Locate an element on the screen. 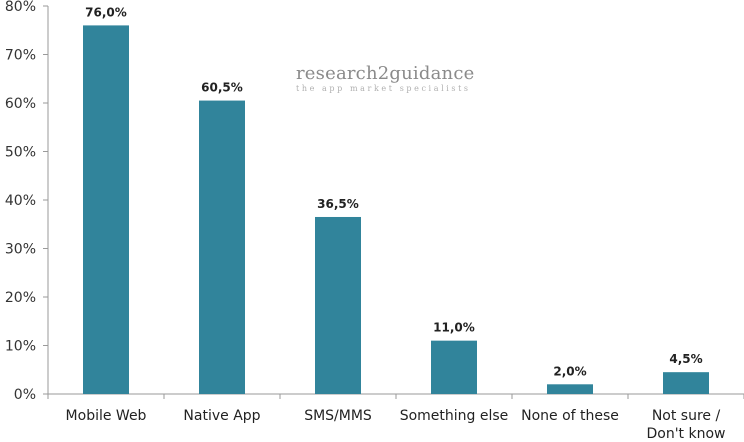  y-tick-label: 50% is located at coordinates (20, 153).